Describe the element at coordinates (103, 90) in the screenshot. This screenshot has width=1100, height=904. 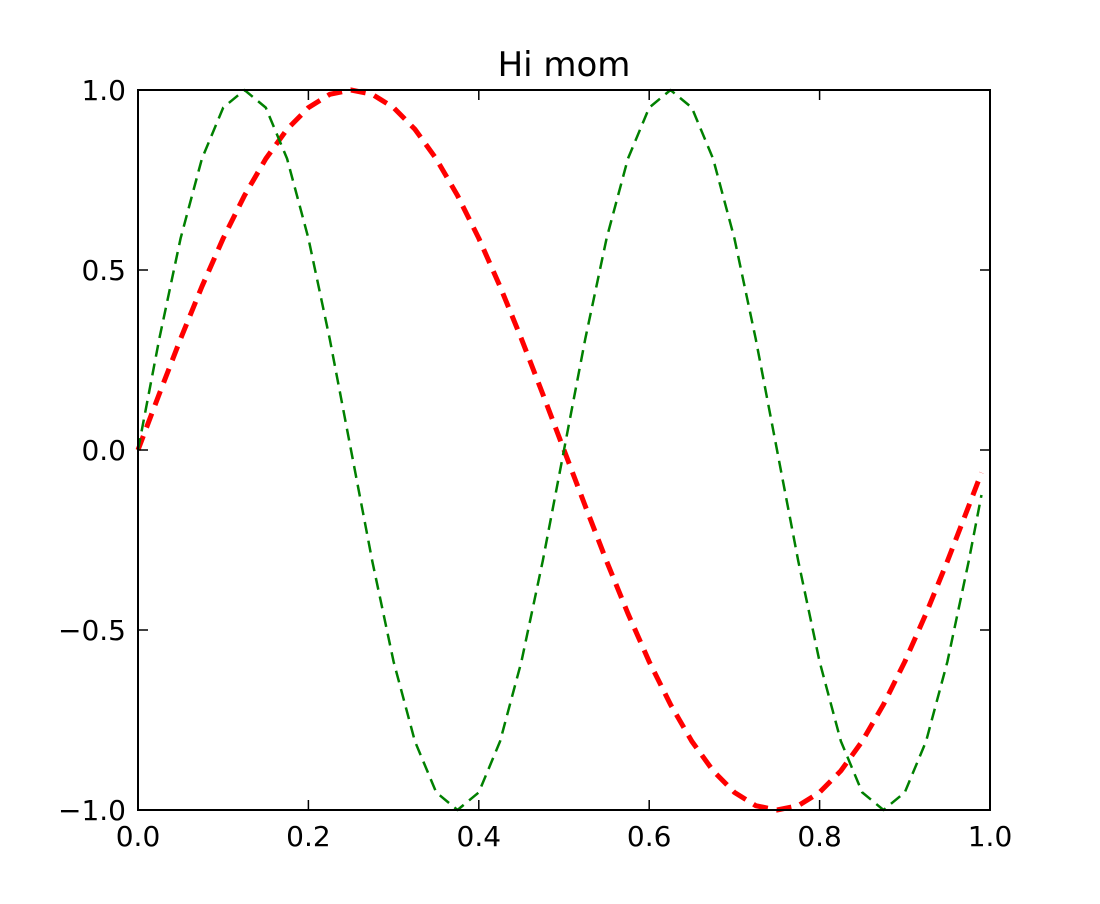
I see `y-tick-label: 1.0` at that location.